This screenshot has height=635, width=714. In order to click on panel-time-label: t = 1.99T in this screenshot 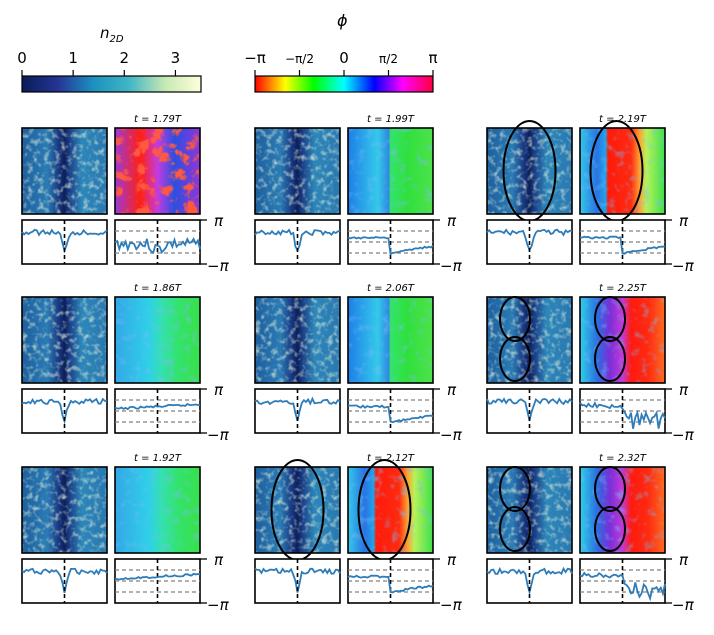, I will do `click(391, 119)`.